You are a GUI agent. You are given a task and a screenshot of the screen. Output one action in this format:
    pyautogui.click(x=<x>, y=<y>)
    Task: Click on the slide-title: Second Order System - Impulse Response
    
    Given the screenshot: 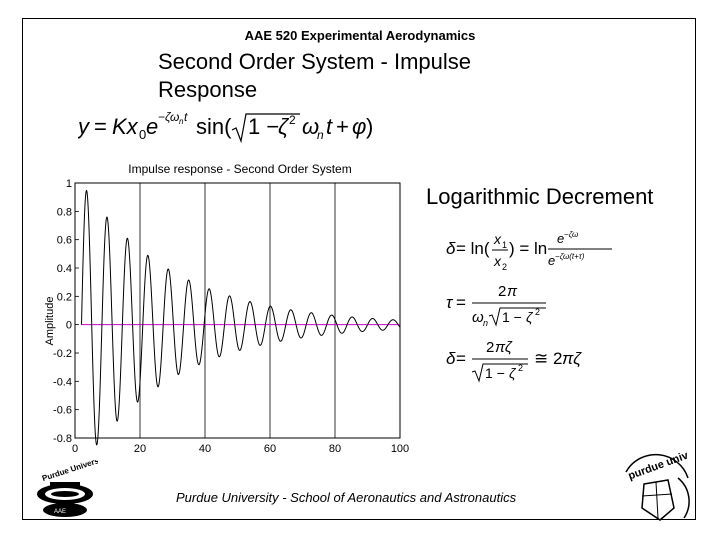 What is the action you would take?
    pyautogui.click(x=315, y=75)
    